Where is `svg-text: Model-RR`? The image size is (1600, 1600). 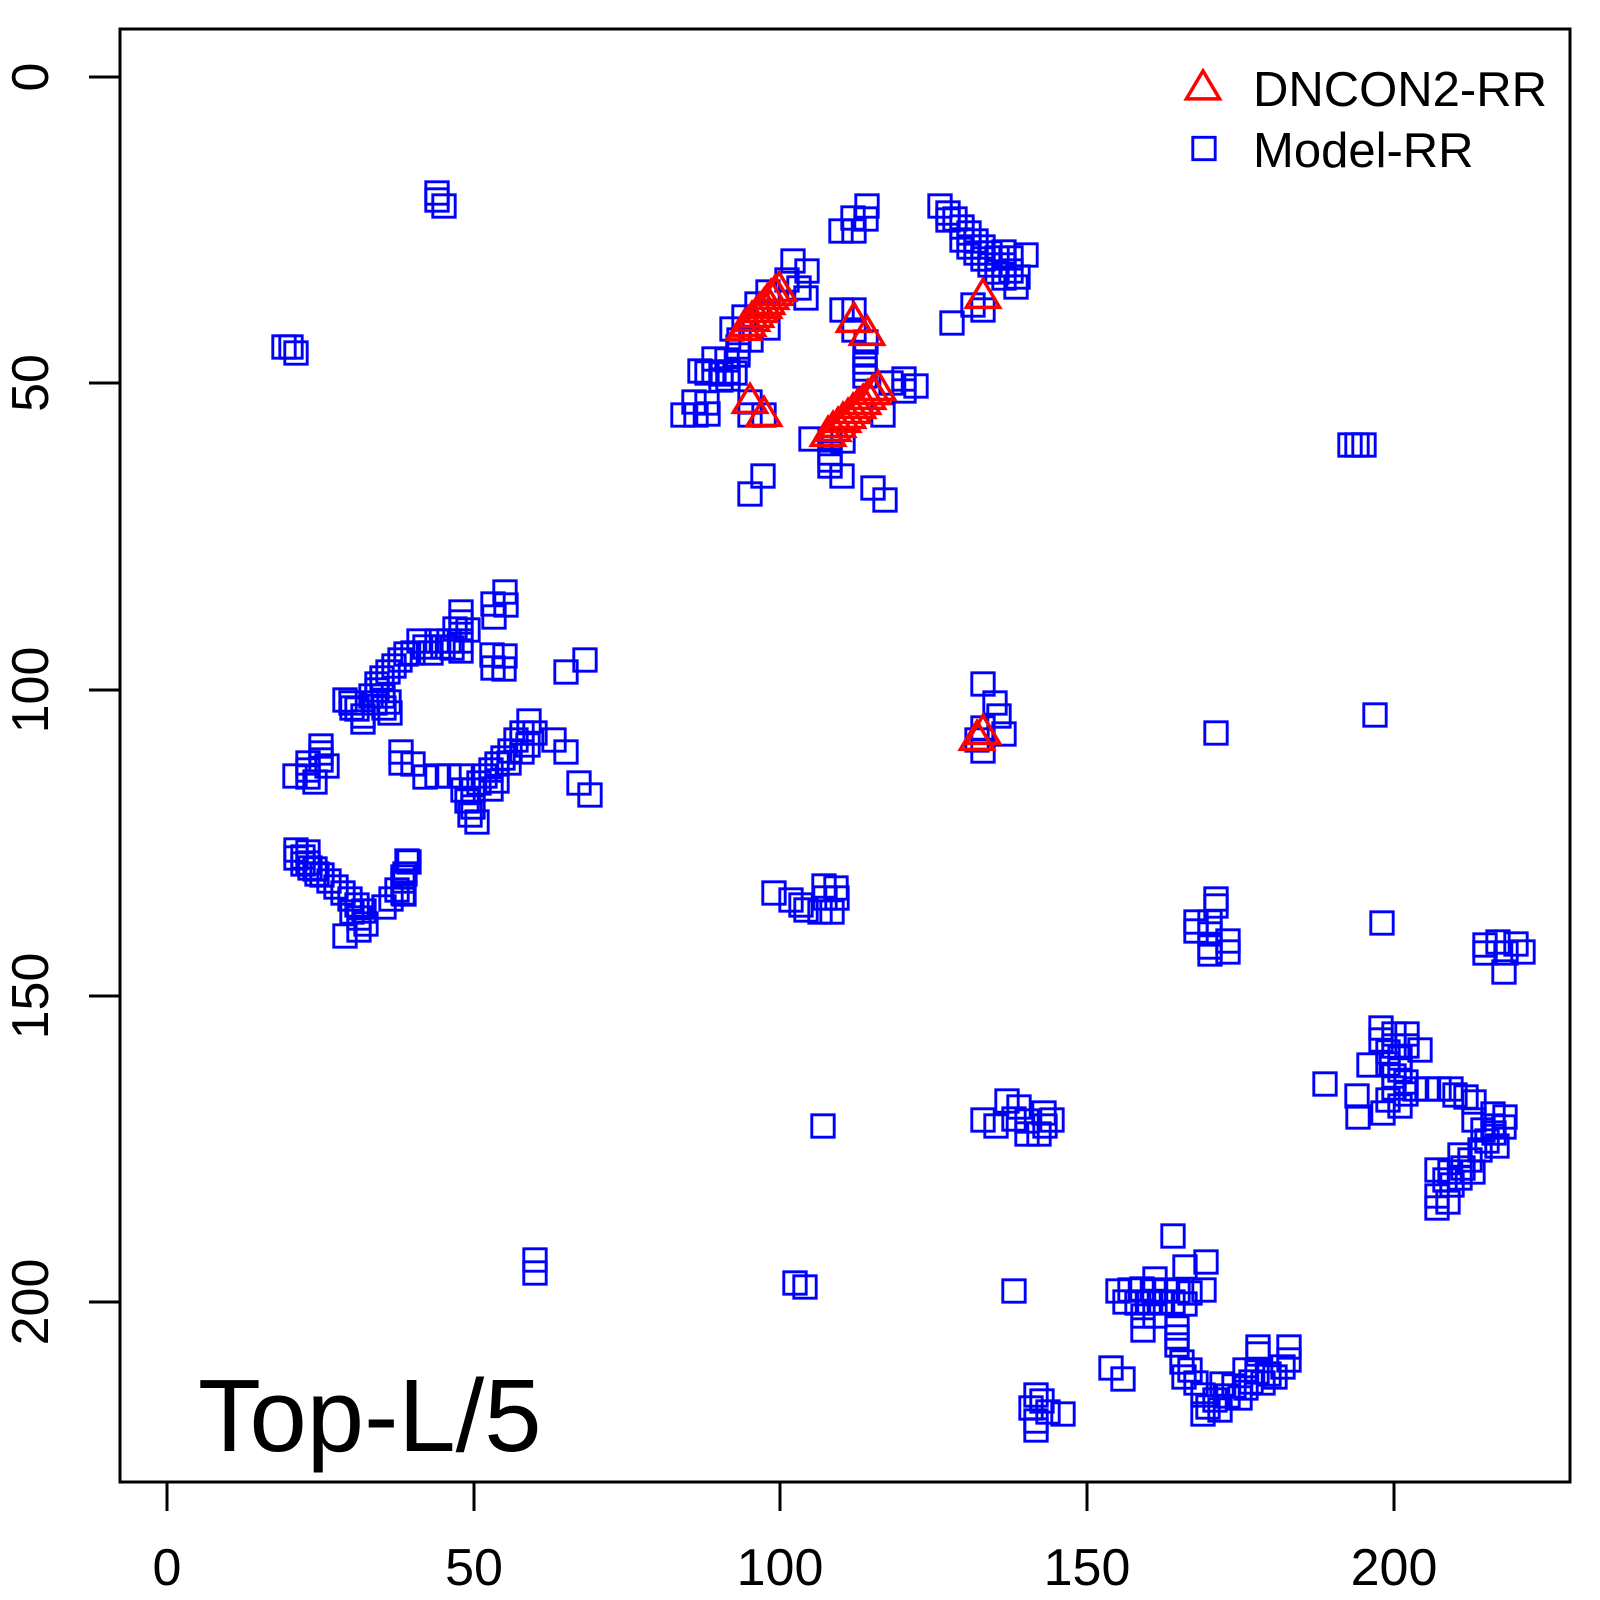 svg-text: Model-RR is located at coordinates (1363, 151).